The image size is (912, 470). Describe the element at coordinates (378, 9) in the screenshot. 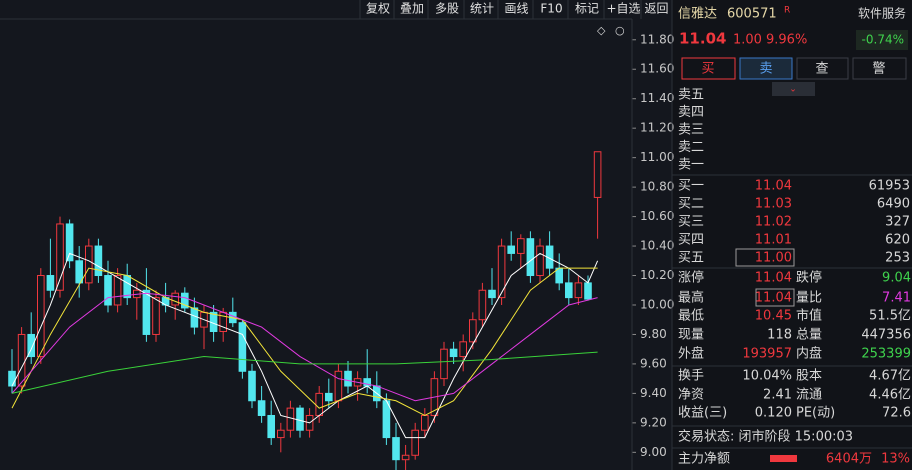

I see `toolbar-button: 复权` at that location.